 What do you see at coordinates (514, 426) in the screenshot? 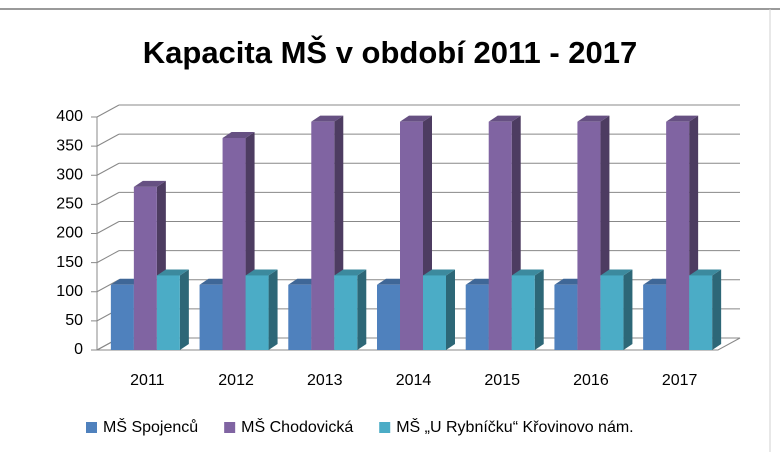
I see `legend-label: MŠ „U Rybníčku“ Křovinovo nám.` at bounding box center [514, 426].